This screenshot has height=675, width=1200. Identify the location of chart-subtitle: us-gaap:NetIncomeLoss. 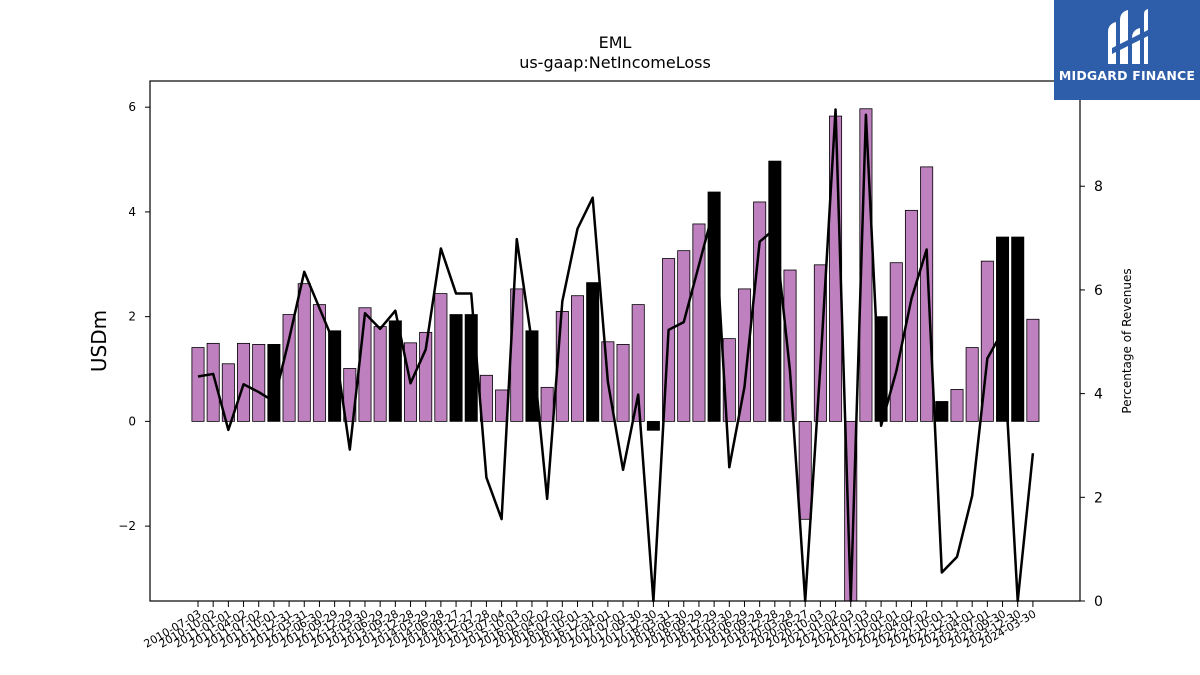
(615, 62).